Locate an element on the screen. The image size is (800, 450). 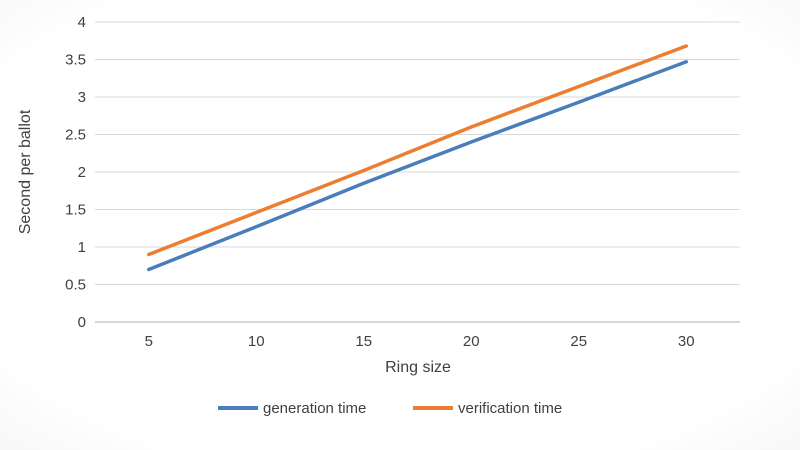
legend-label-generation-time: generation time is located at coordinates (314, 408).